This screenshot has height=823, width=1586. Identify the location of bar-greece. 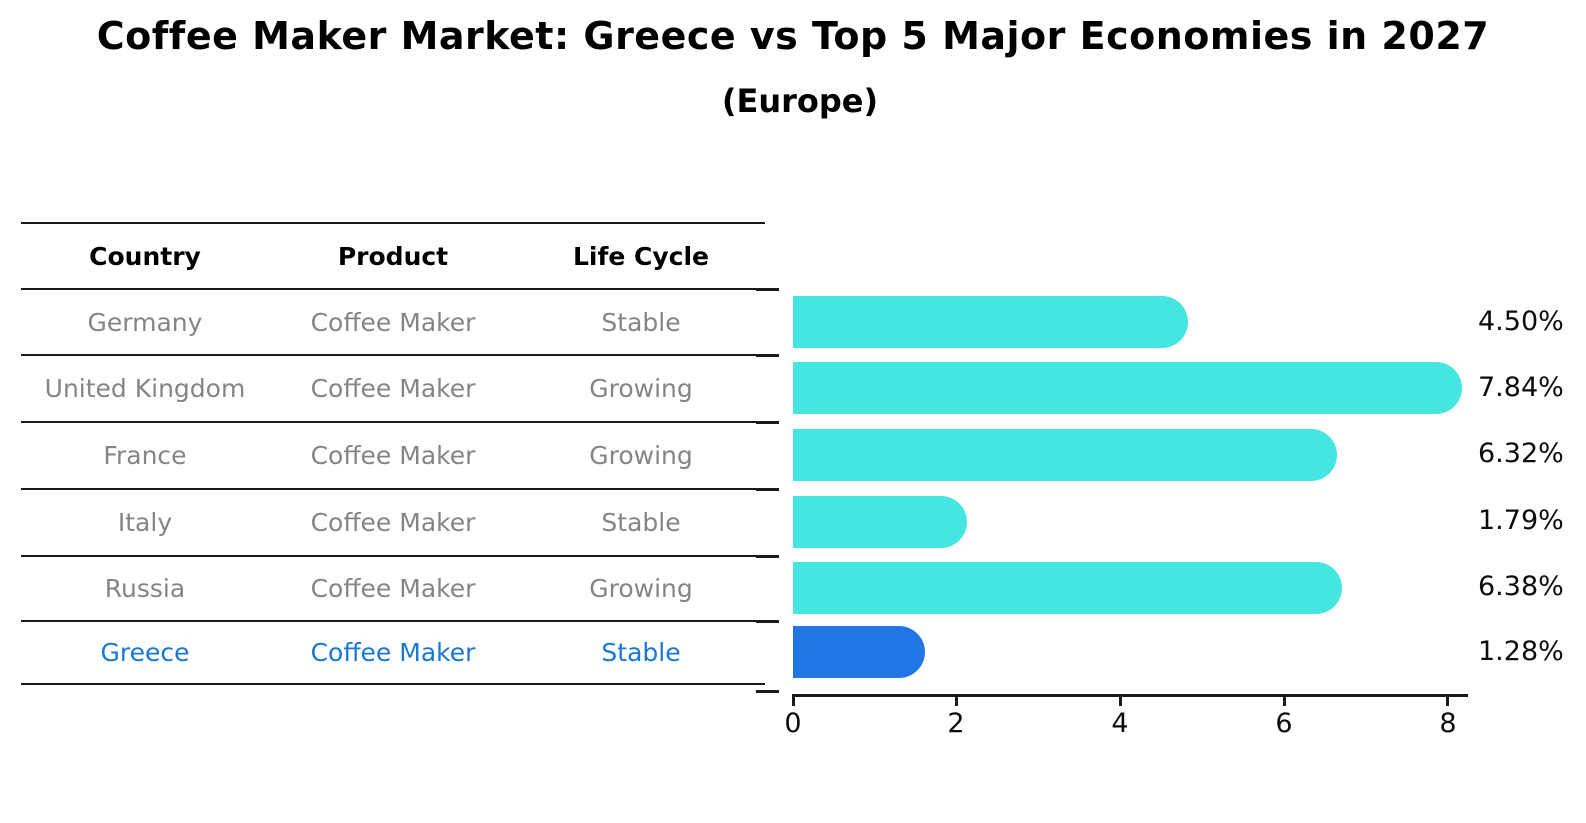
(859, 652).